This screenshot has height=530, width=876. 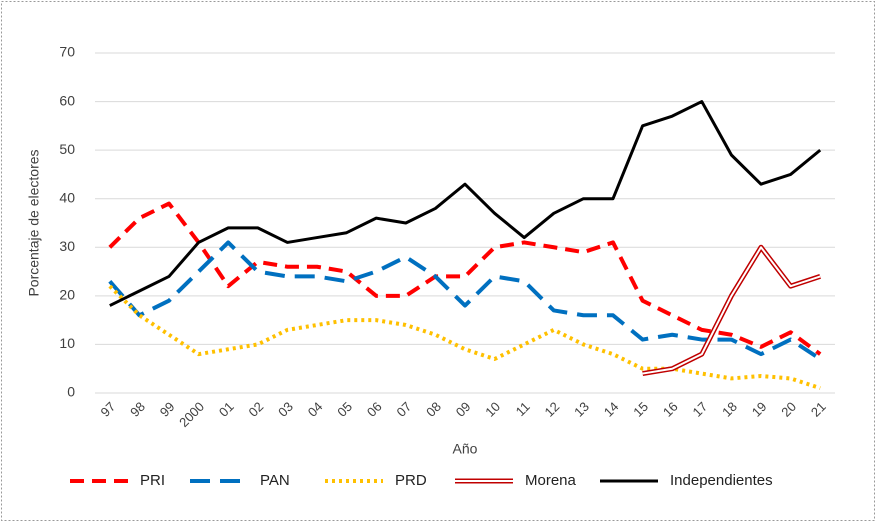 What do you see at coordinates (465, 449) in the screenshot?
I see `x-axis-label: Año` at bounding box center [465, 449].